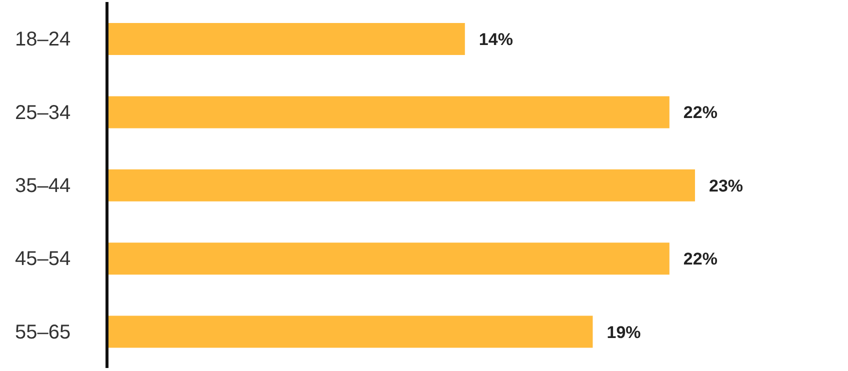  Describe the element at coordinates (43, 259) in the screenshot. I see `y-tick-label: 45–54` at that location.